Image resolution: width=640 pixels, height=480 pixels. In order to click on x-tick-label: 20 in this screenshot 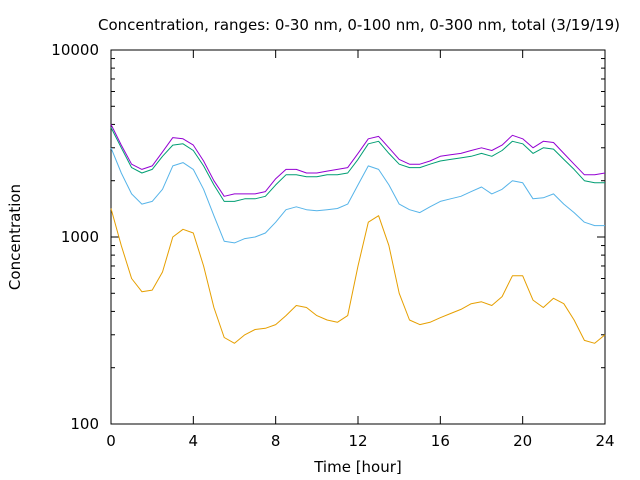, I will do `click(522, 441)`.